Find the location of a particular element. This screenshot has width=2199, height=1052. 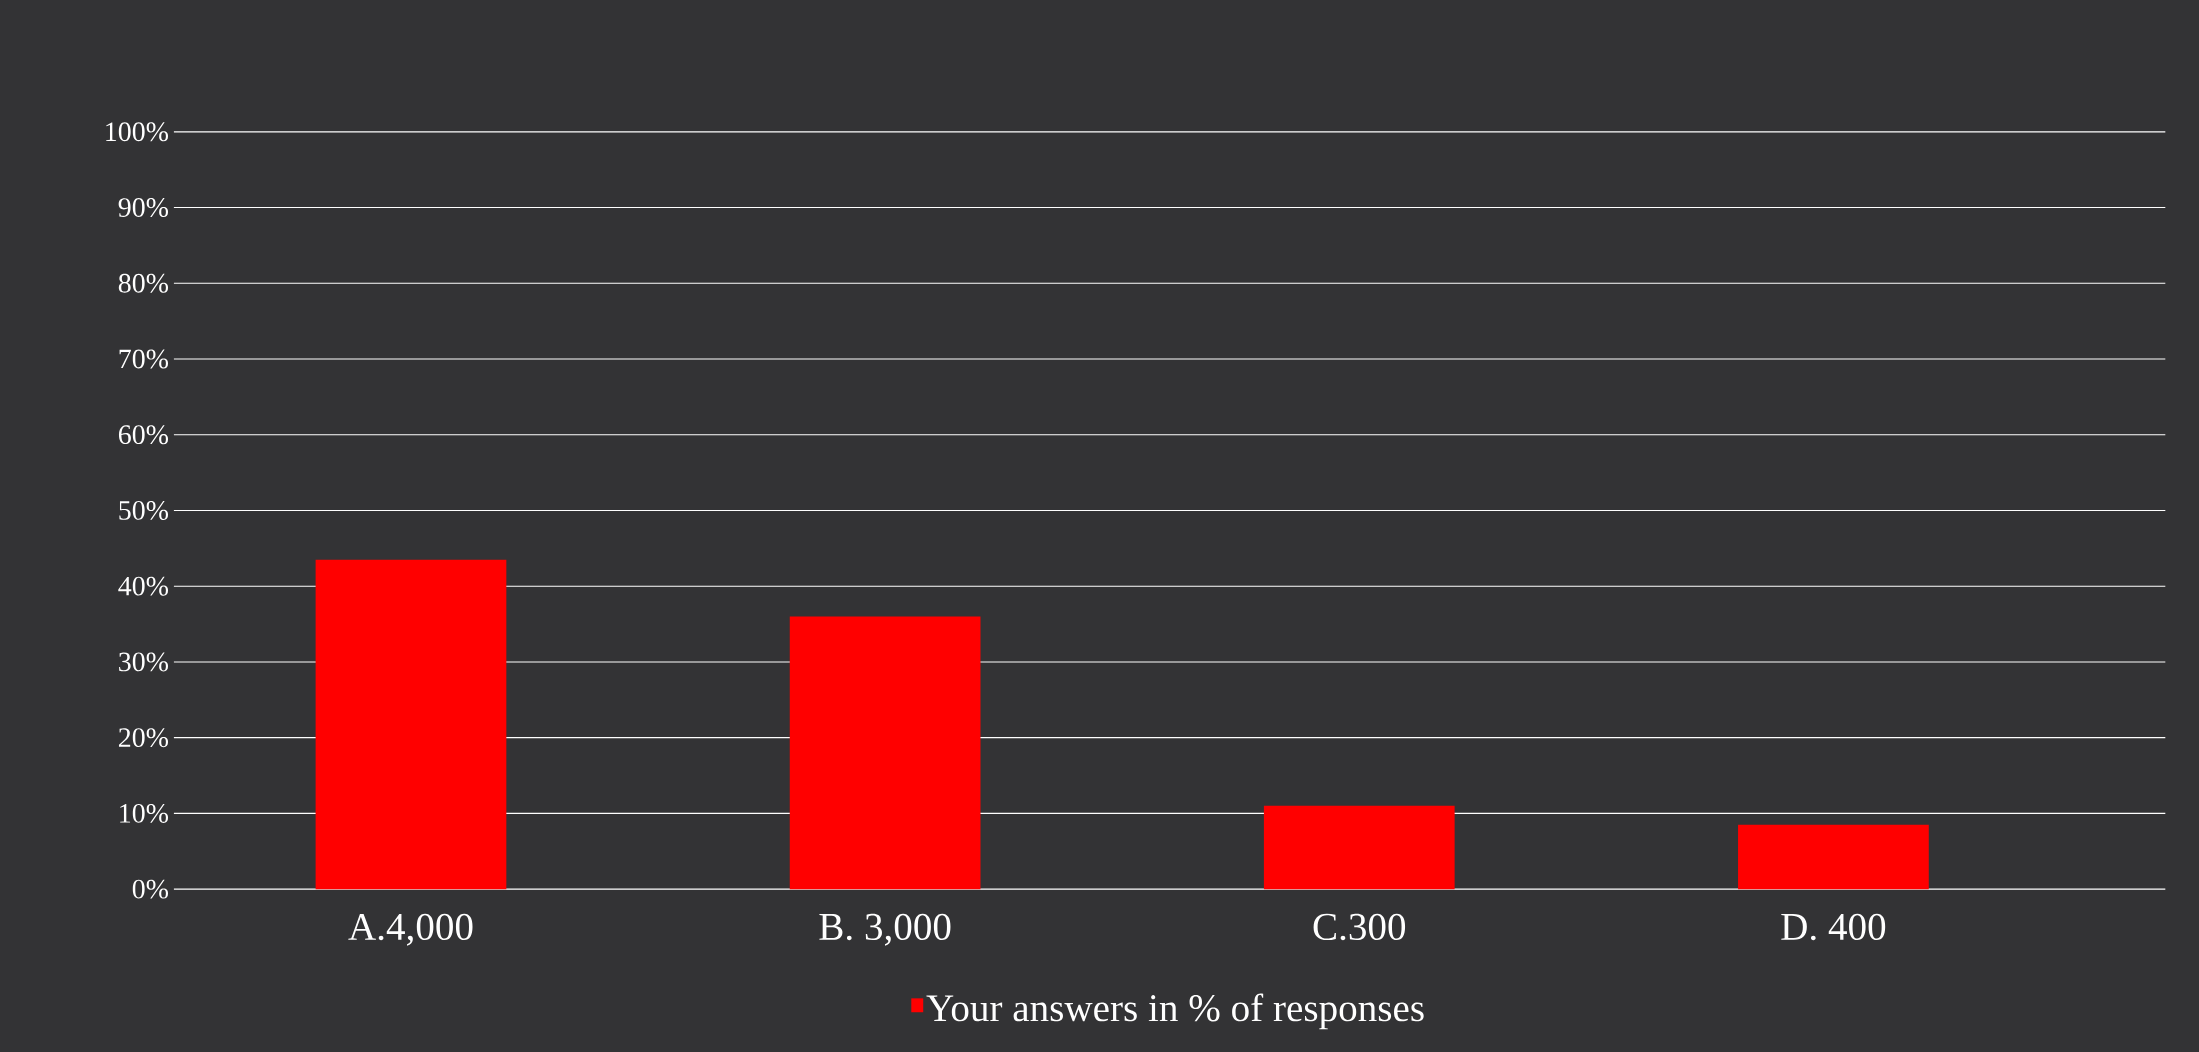

x-tick-label: A.4,000 is located at coordinates (410, 929).